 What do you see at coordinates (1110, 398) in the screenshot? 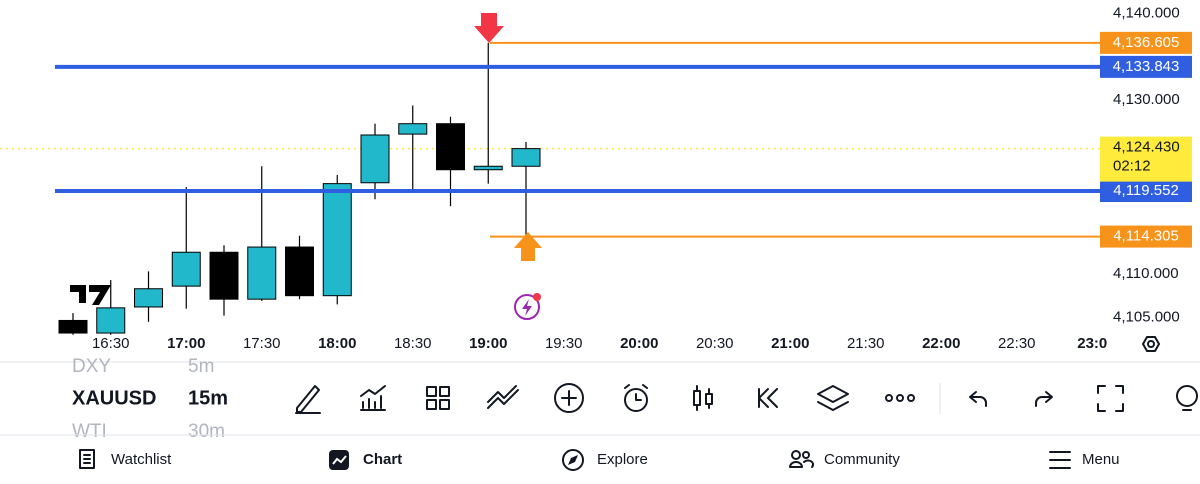
I see `fullscreen` at bounding box center [1110, 398].